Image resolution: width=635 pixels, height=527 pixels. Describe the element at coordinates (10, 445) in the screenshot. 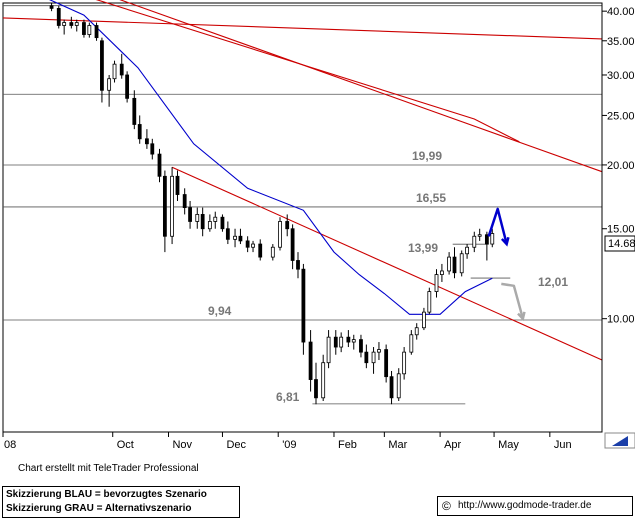

I see `x-tick-label-0: 08` at that location.